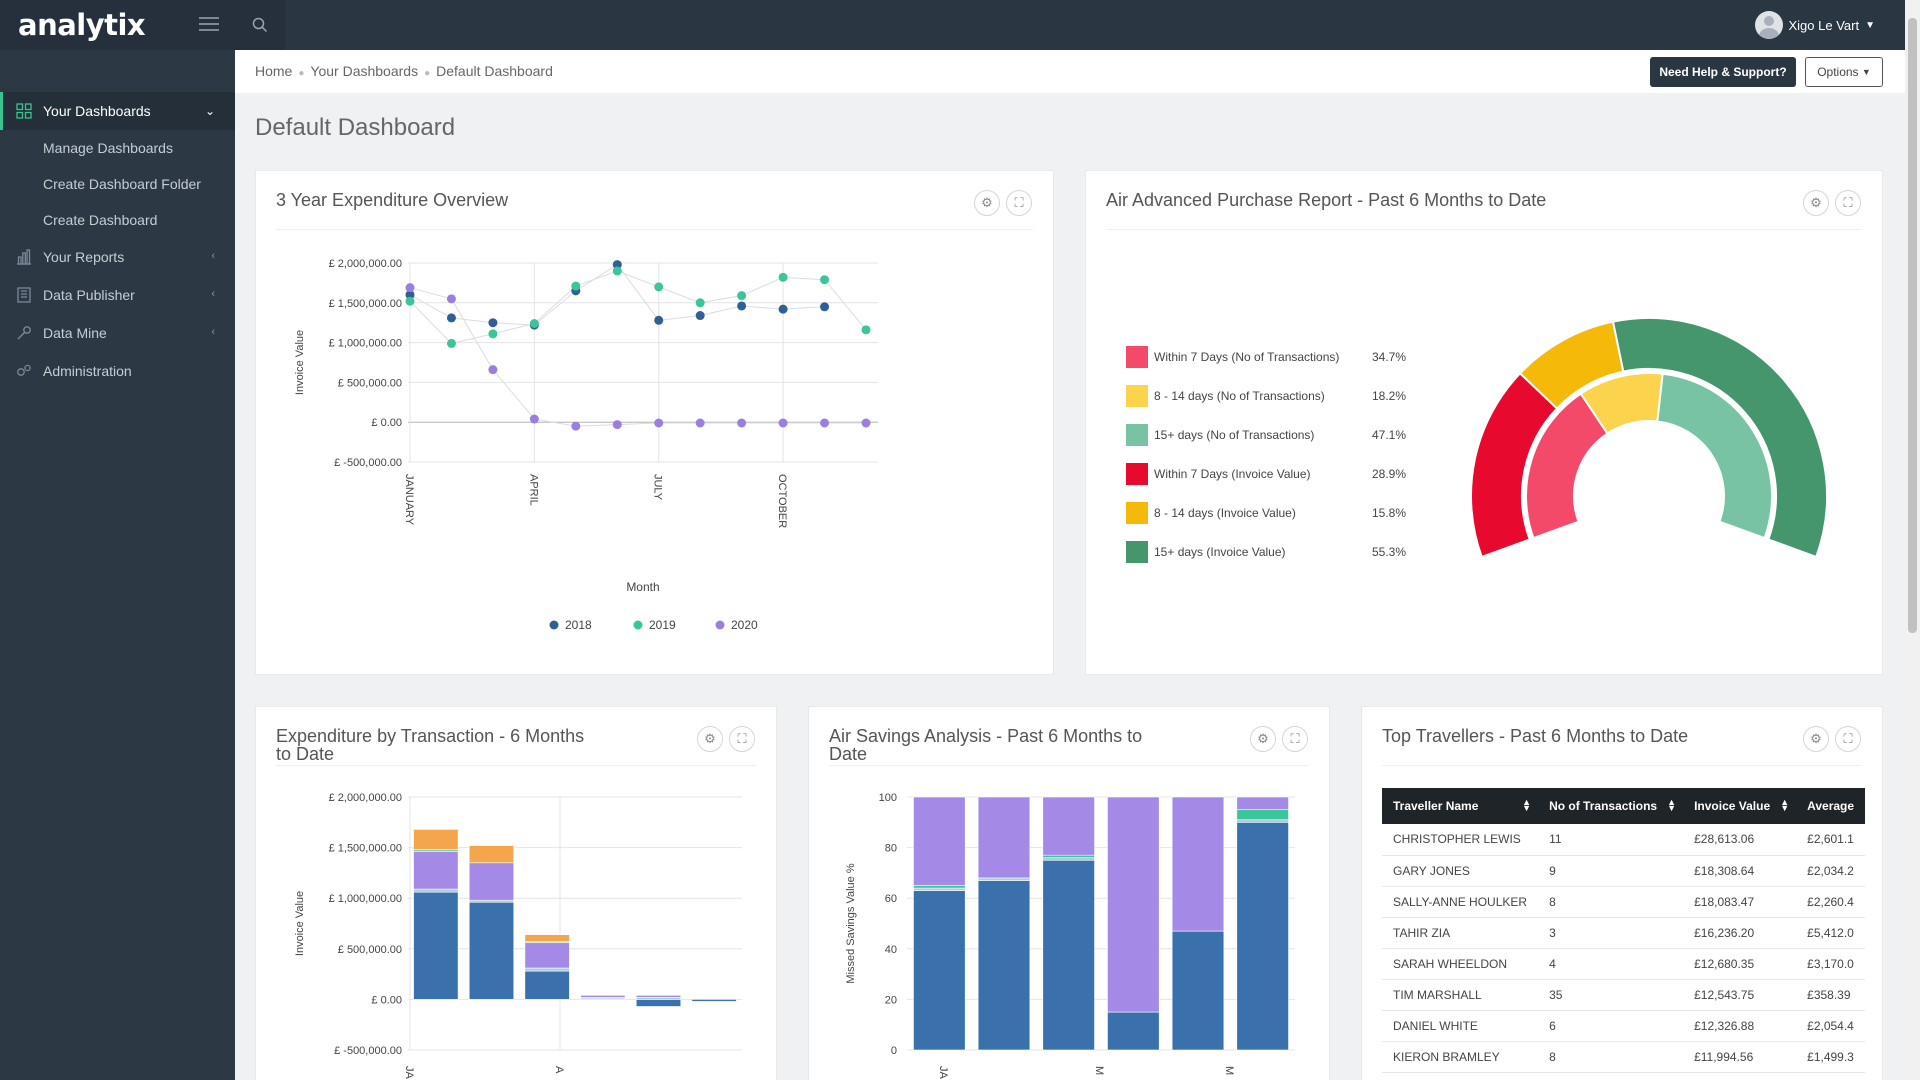 This screenshot has height=1080, width=1920. I want to click on table-header-cell: No of Transactions ▲ ▼, so click(1611, 806).